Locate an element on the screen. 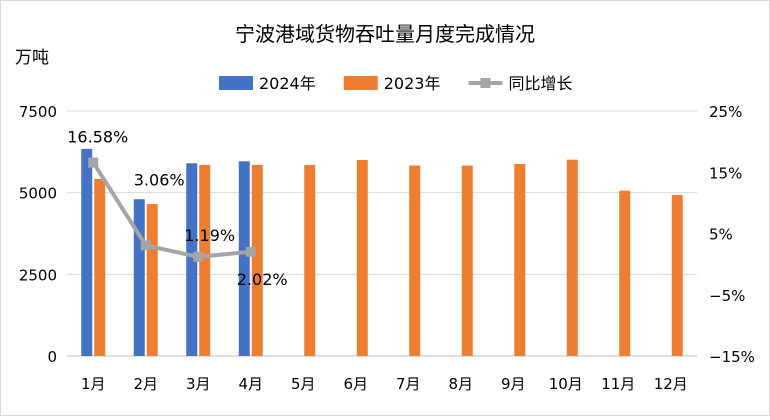  bar-2023年-2月 is located at coordinates (152, 280).